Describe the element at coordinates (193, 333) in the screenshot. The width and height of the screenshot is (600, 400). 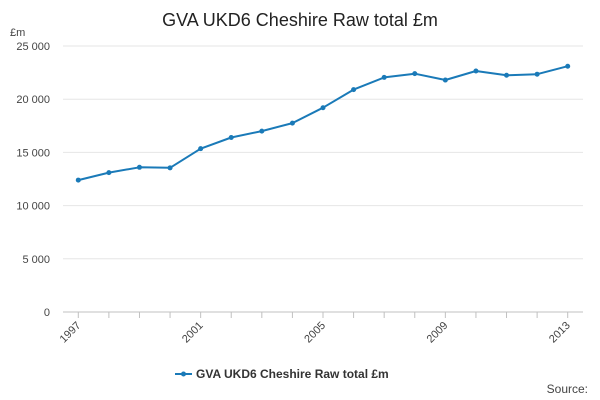
I see `x-tick-label: 2001` at that location.